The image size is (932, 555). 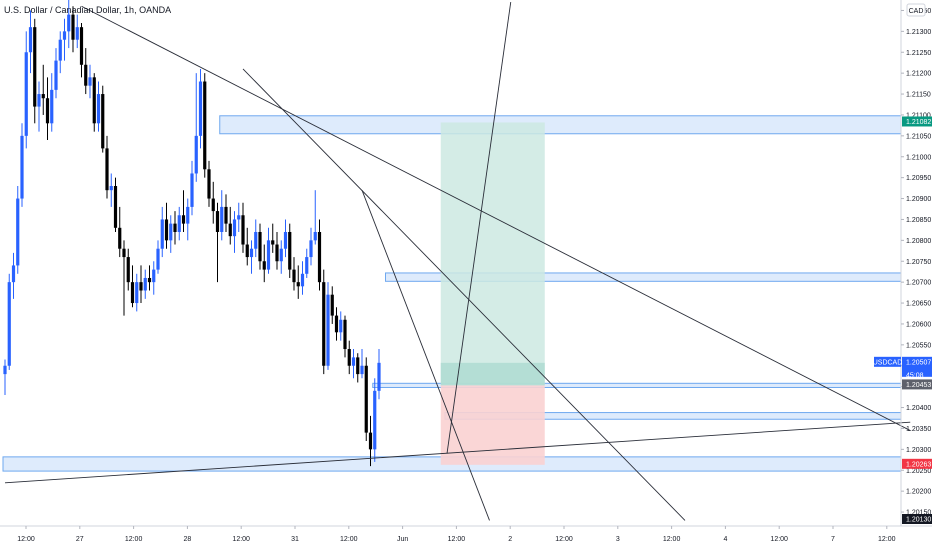 I want to click on price-tick-label: 1.20200, so click(x=918, y=492).